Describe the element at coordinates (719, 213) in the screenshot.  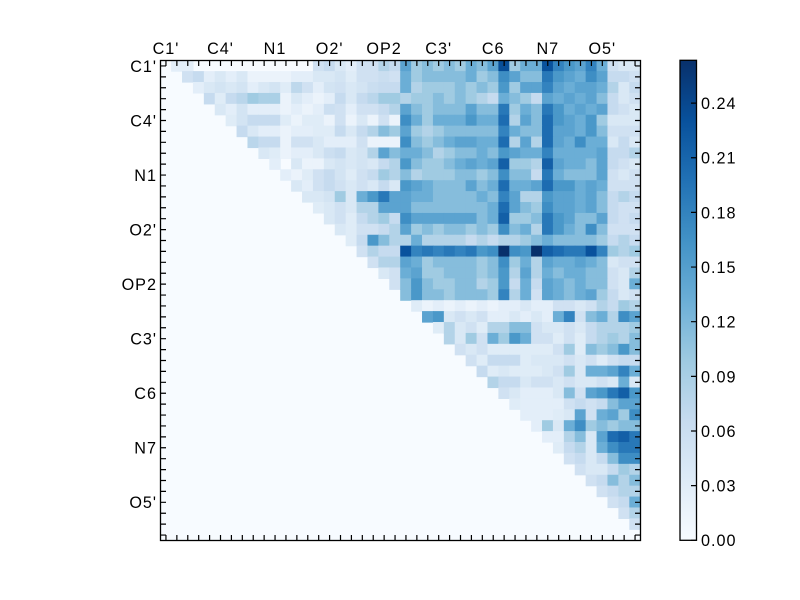
I see `svg-text: 0.18` at that location.